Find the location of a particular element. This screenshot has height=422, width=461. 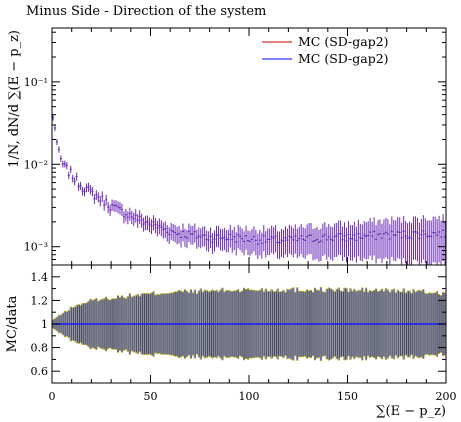

y-tick-label: 10⁻³ is located at coordinates (36, 247).